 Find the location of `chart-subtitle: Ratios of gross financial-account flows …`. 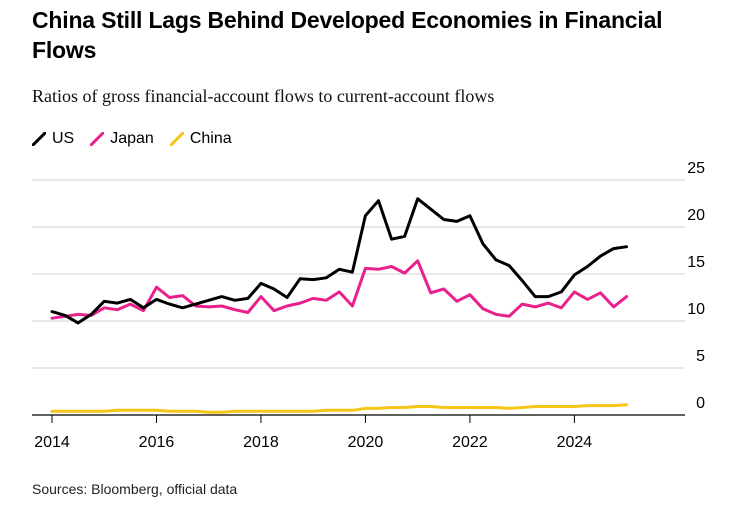

chart-subtitle: Ratios of gross financial-account flows … is located at coordinates (263, 96).